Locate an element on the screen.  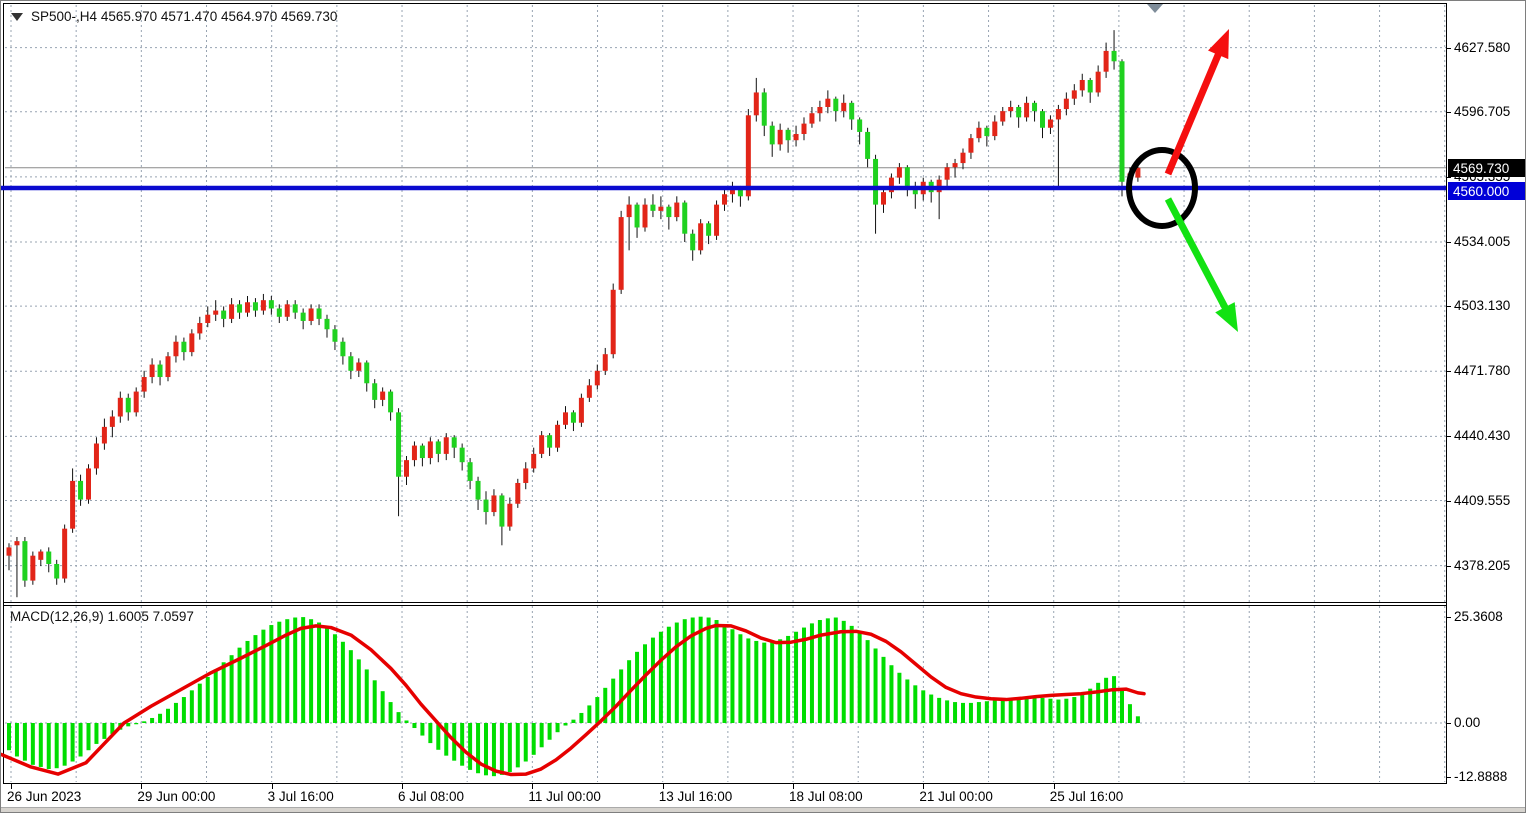
ohlc-high: 4571.470 is located at coordinates (189, 16).